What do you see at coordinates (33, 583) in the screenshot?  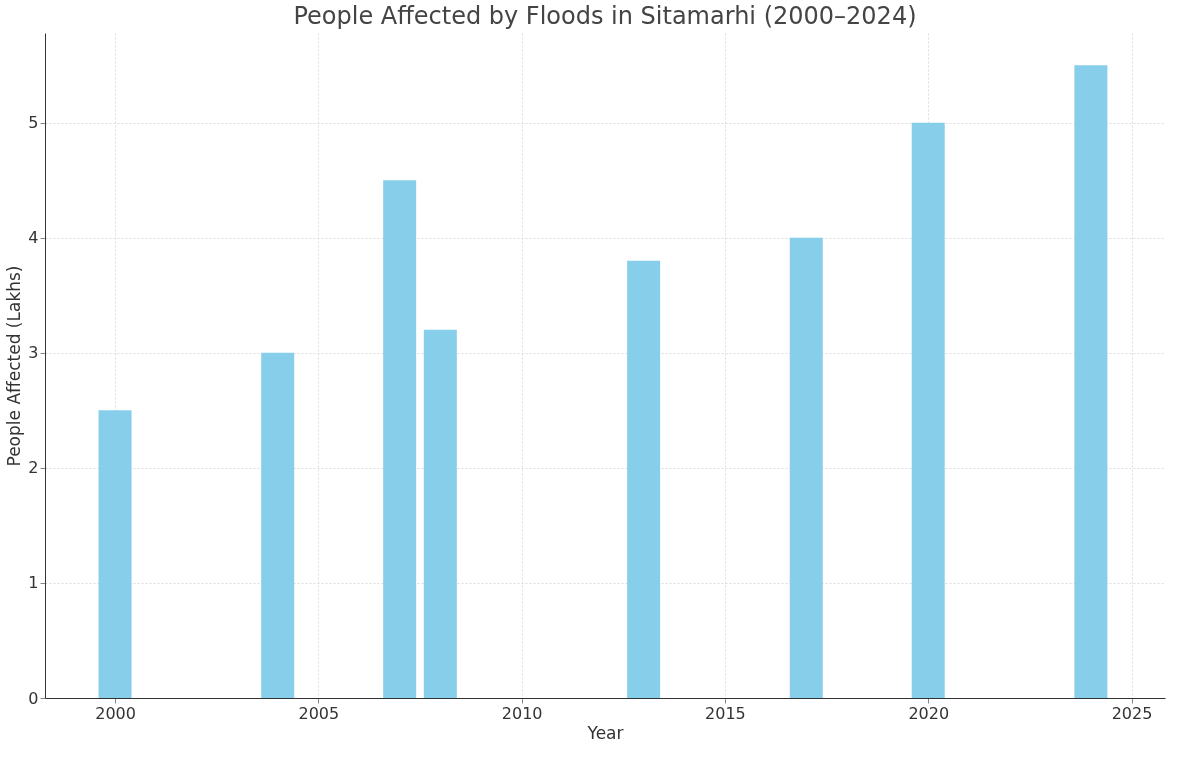 I see `y-tick-label: 1` at bounding box center [33, 583].